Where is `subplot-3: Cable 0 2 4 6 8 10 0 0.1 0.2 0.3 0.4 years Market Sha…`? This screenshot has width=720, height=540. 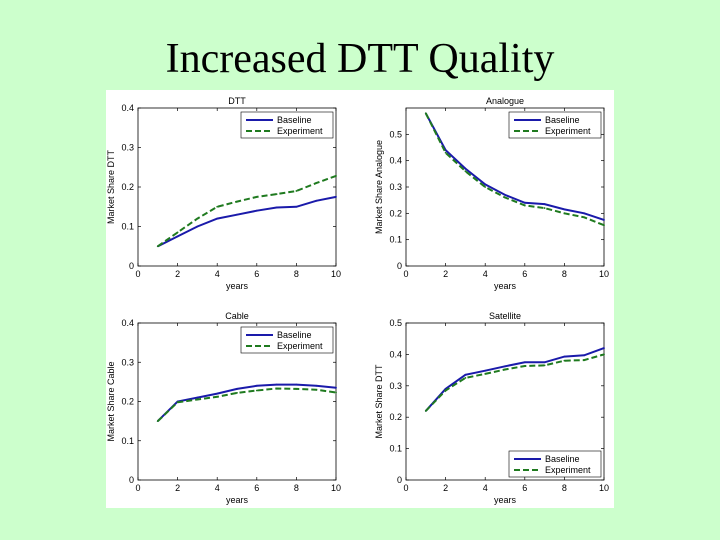 subplot-3: Cable 0 2 4 6 8 10 0 0.1 0.2 0.3 0.4 years Market Sha… is located at coordinates (223, 408).